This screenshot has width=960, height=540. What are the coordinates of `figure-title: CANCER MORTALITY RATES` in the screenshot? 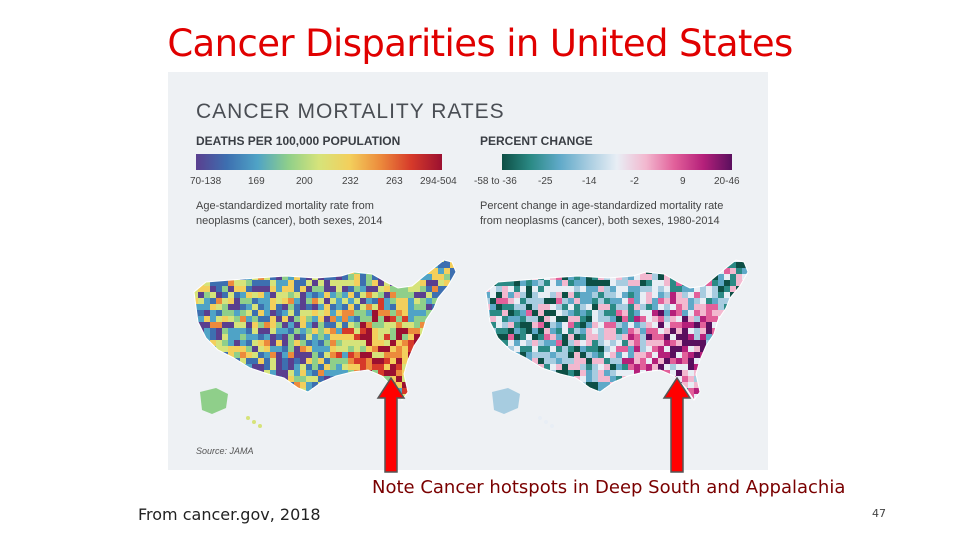 It's located at (350, 111).